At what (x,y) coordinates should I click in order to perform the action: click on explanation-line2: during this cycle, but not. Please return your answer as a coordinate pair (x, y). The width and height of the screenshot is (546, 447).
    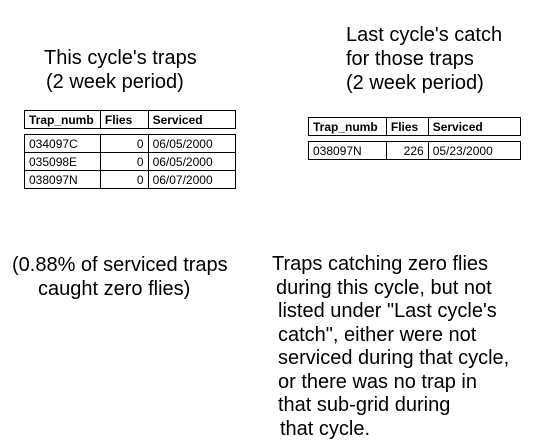
    Looking at the image, I should click on (384, 287).